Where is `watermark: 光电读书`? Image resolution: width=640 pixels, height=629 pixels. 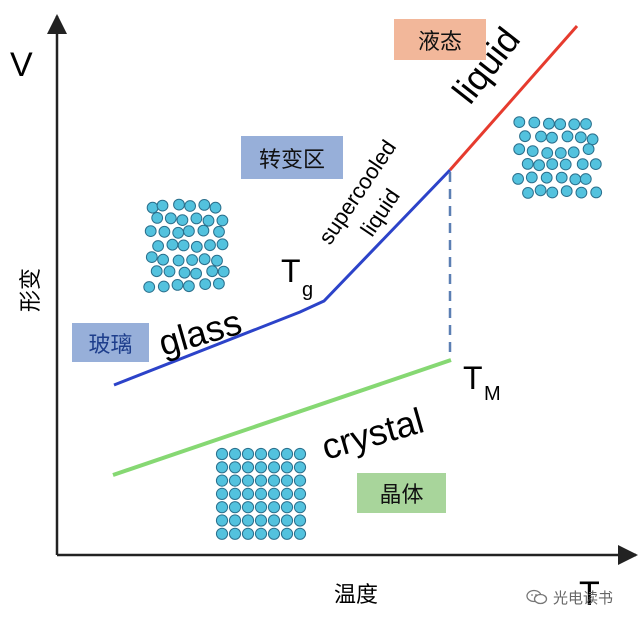 watermark: 光电读书 is located at coordinates (569, 597).